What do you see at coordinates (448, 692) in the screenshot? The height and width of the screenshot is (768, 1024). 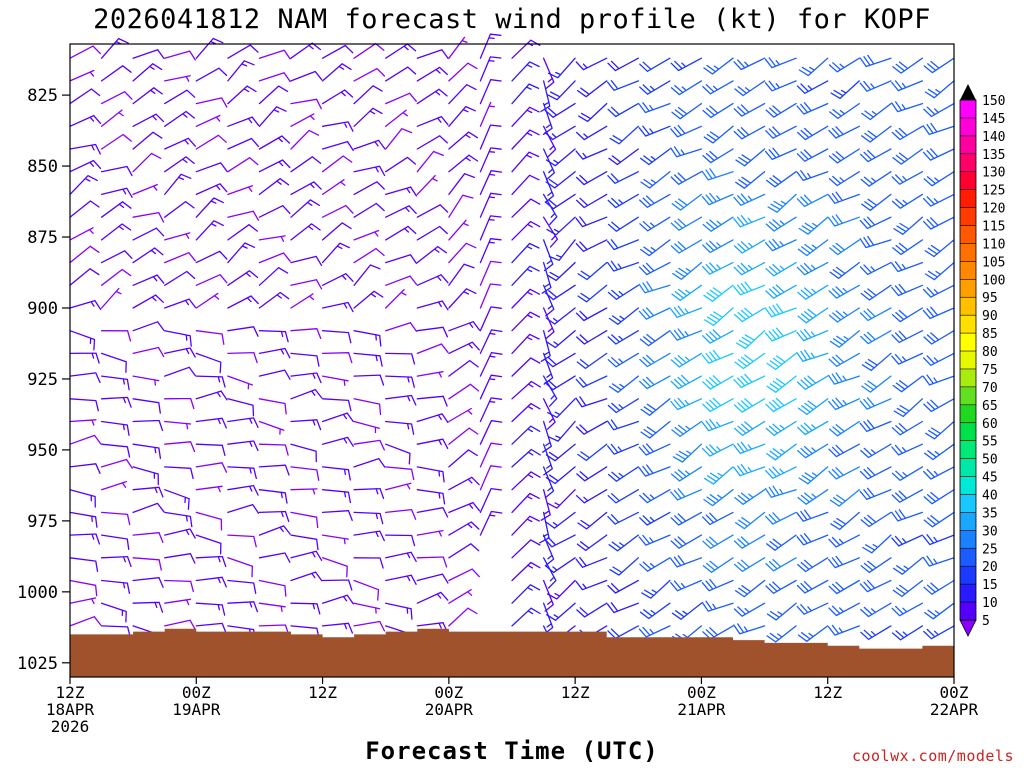 I see `x-tick-label: 00Z` at bounding box center [448, 692].